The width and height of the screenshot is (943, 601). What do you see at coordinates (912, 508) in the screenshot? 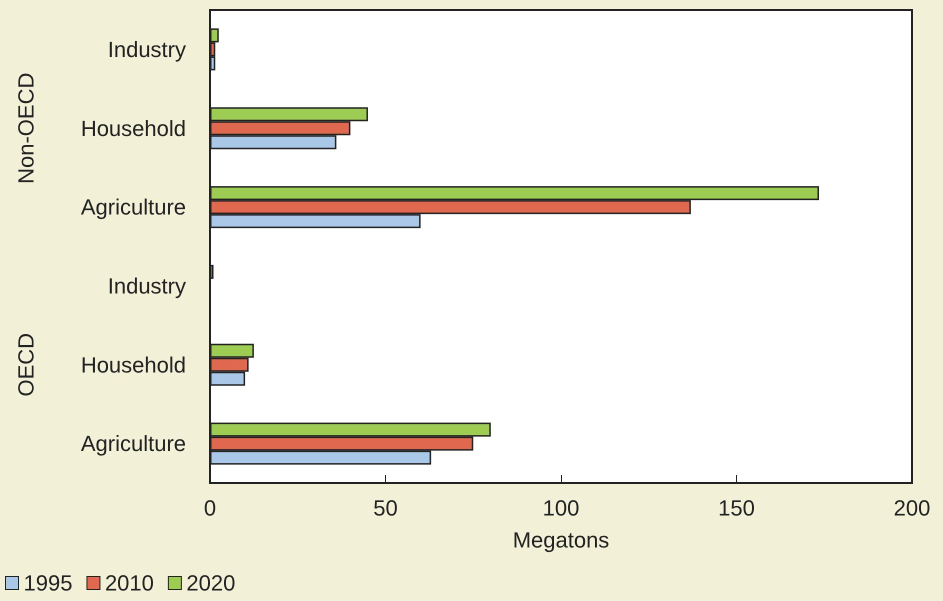
I see `x-tick-label: 200` at bounding box center [912, 508].